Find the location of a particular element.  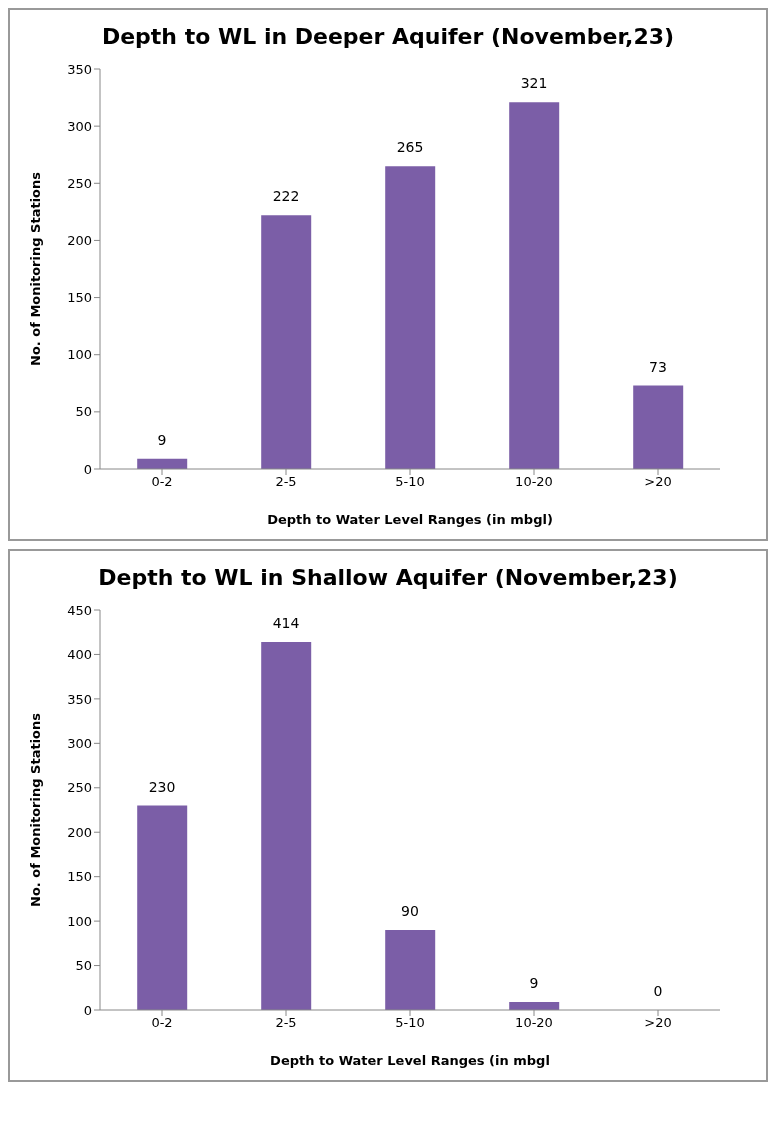

chart-title: Depth to WL in Shallow Aquifer (November,23) is located at coordinates (388, 577).